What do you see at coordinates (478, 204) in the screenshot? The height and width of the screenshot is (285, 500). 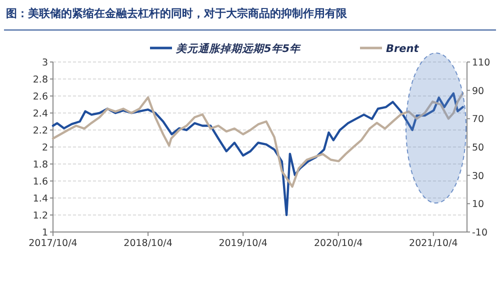 I see `y2-tick-label: 10` at bounding box center [478, 204].